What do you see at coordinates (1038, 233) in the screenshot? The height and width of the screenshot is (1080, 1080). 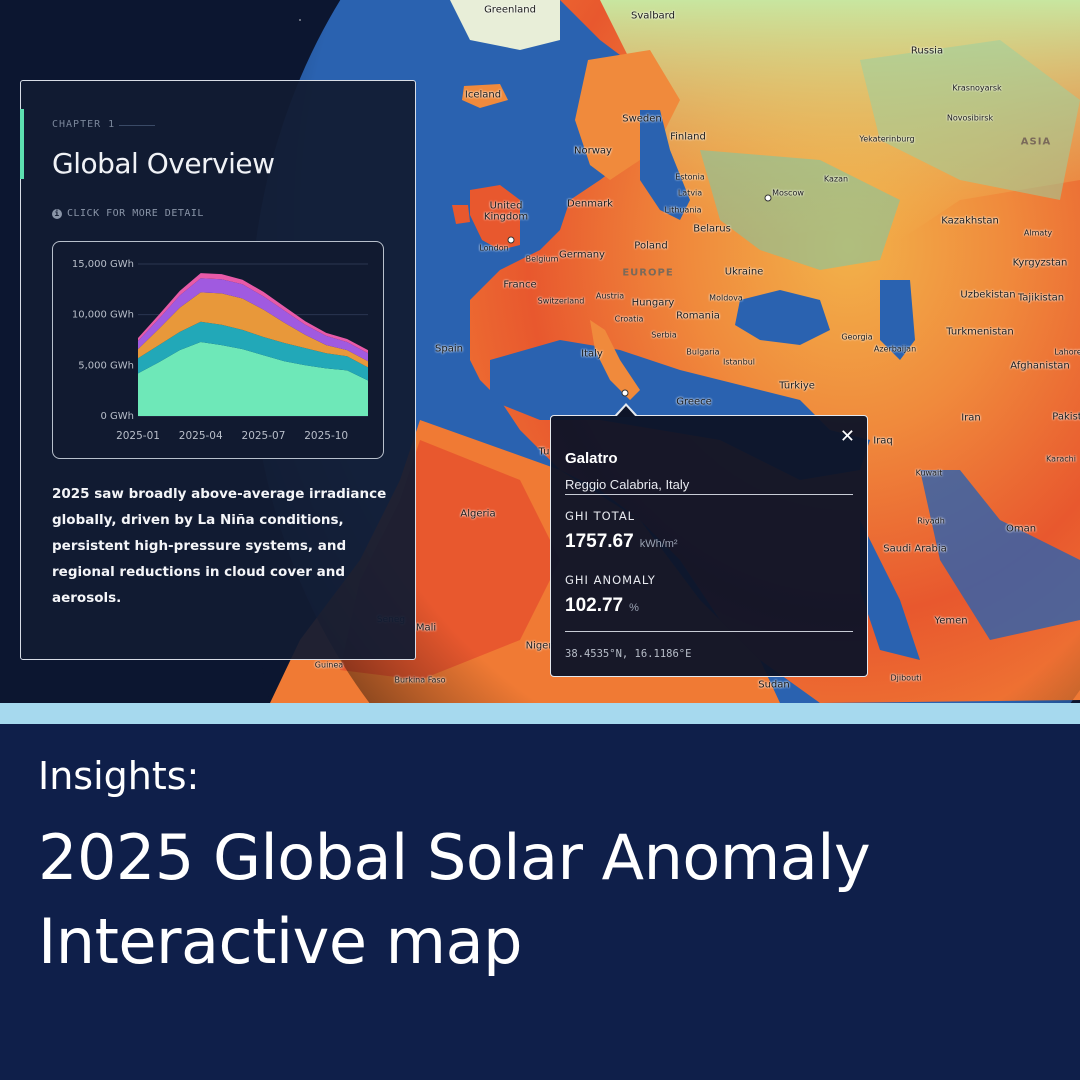 I see `place-label: Almaty` at bounding box center [1038, 233].